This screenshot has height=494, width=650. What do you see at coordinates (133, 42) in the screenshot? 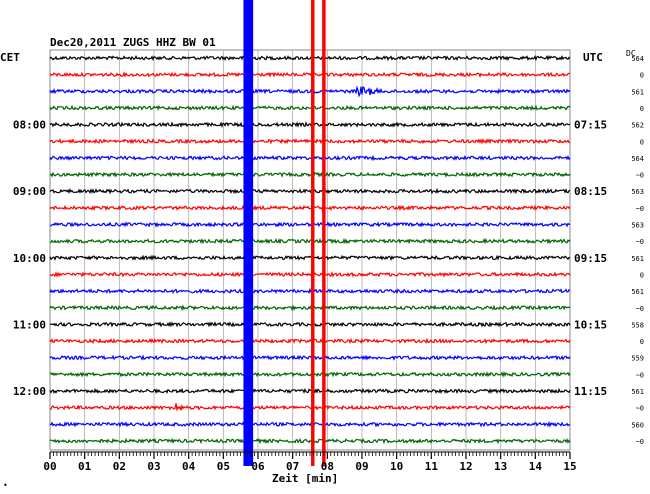
I see `chart-title: Dec20,2011 ZUGS HHZ BW 01` at bounding box center [133, 42].